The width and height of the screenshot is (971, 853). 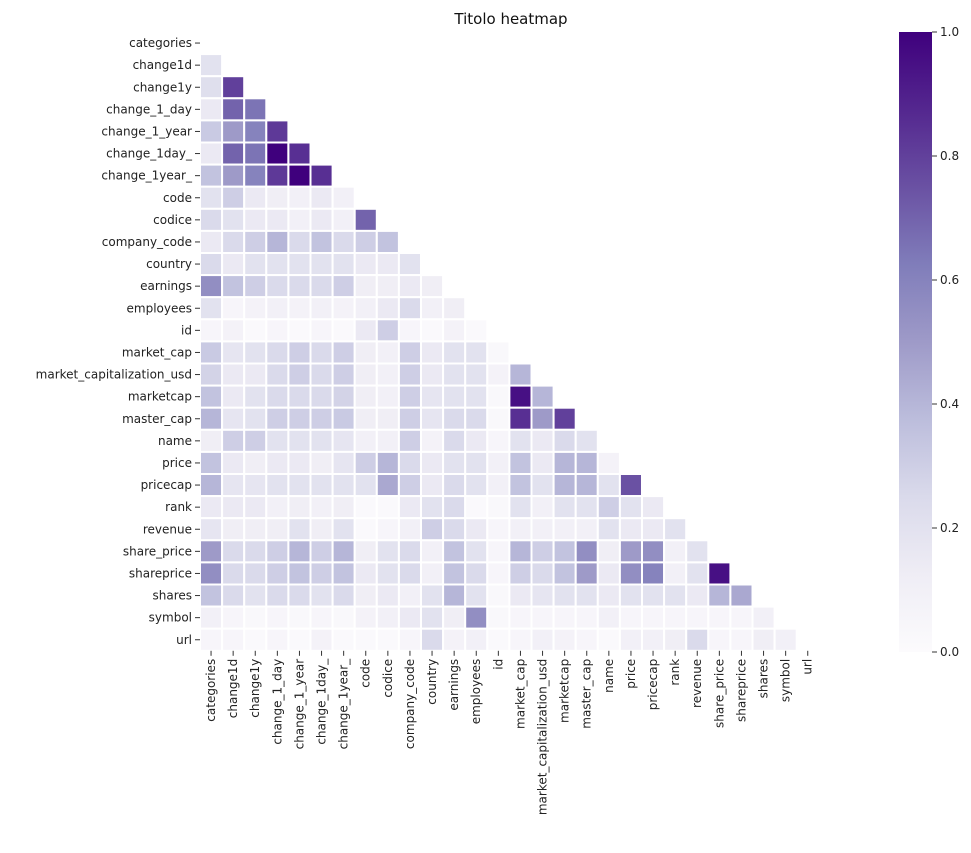 I want to click on heatmap-cell-url-change_1day_, so click(x=321, y=639).